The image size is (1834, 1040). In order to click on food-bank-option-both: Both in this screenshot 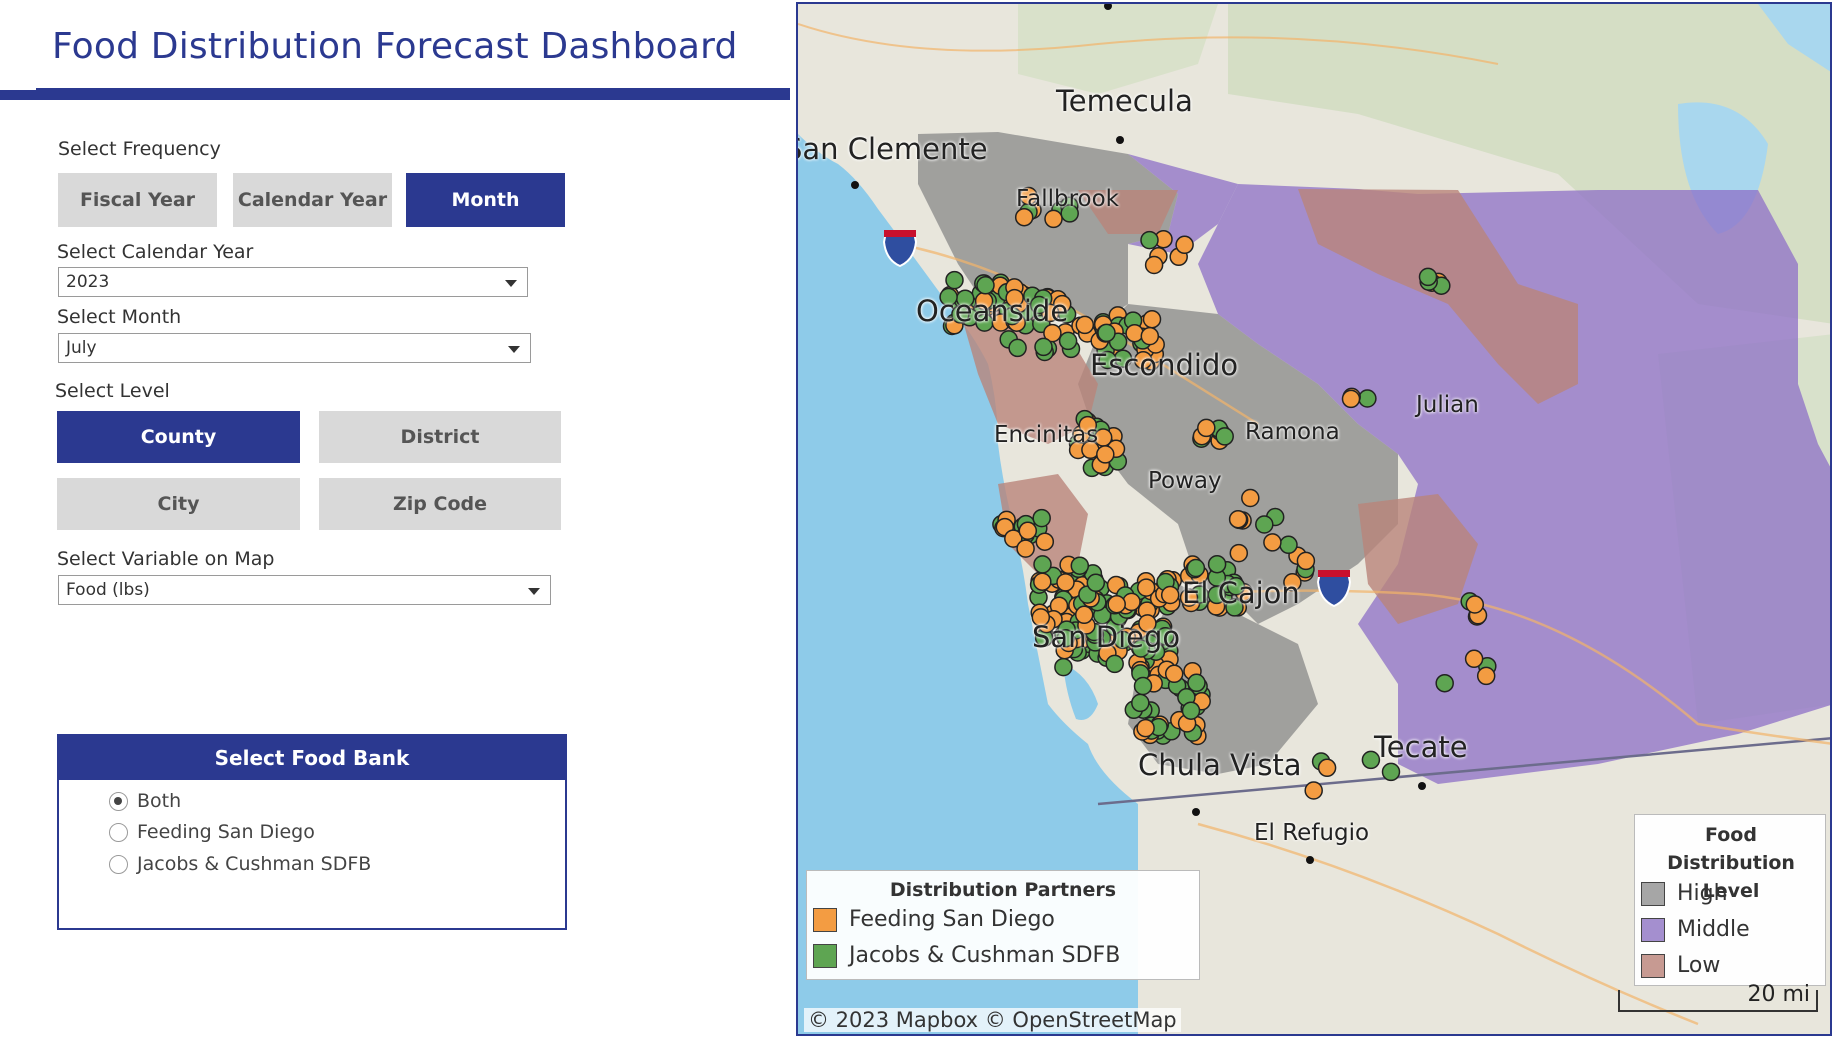, I will do `click(145, 801)`.